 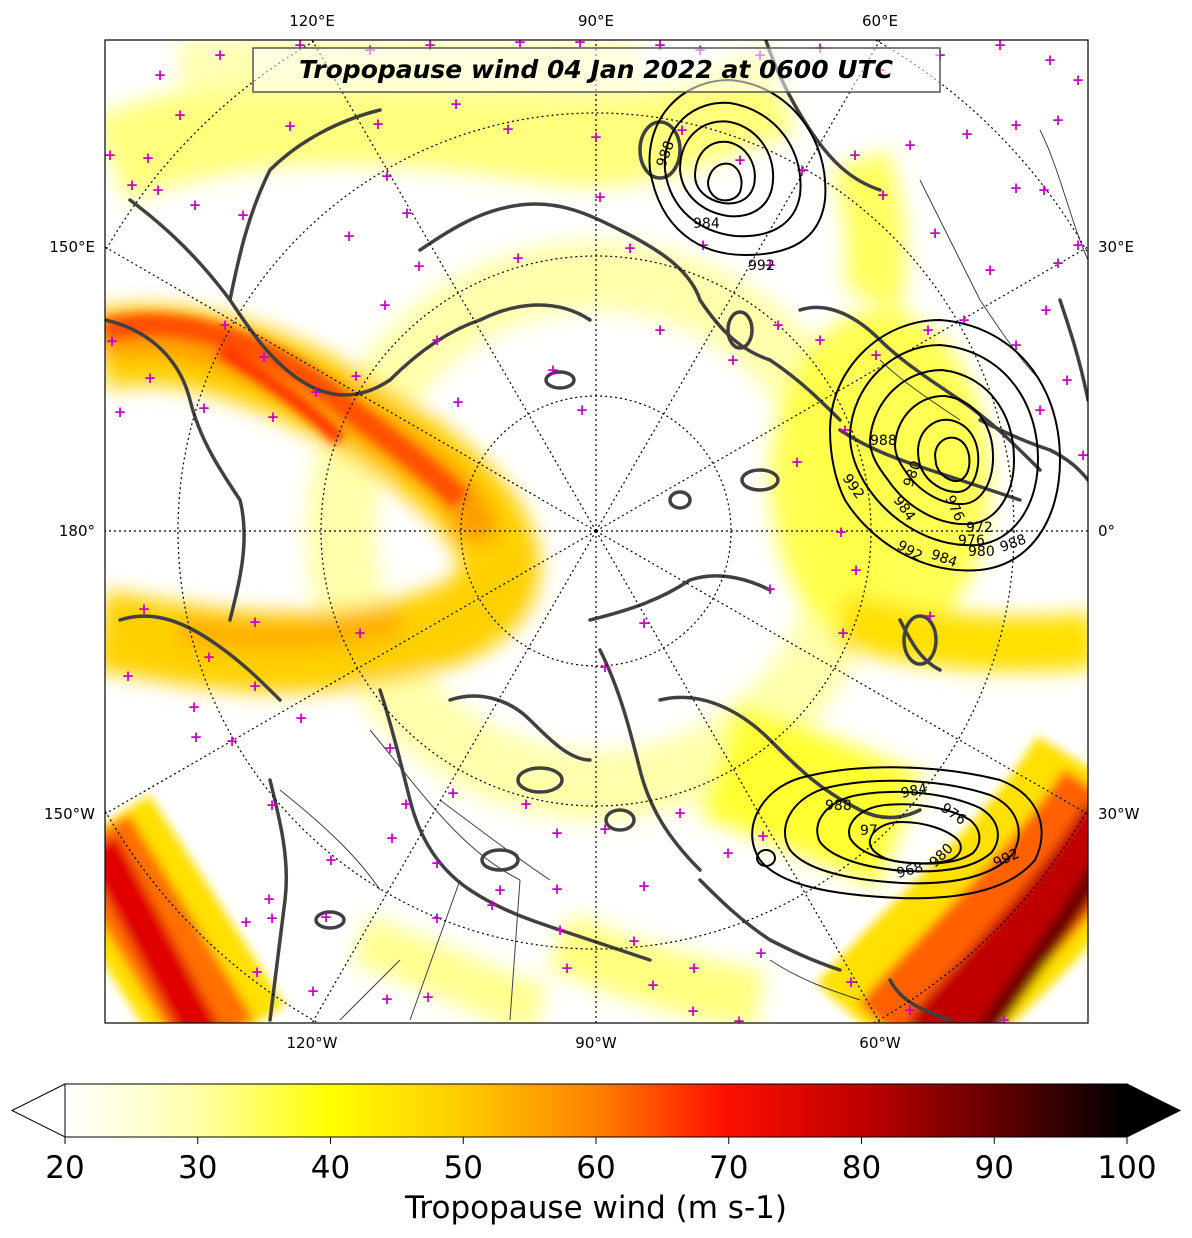 What do you see at coordinates (728, 1168) in the screenshot?
I see `colorbar-tick-label: 70` at bounding box center [728, 1168].